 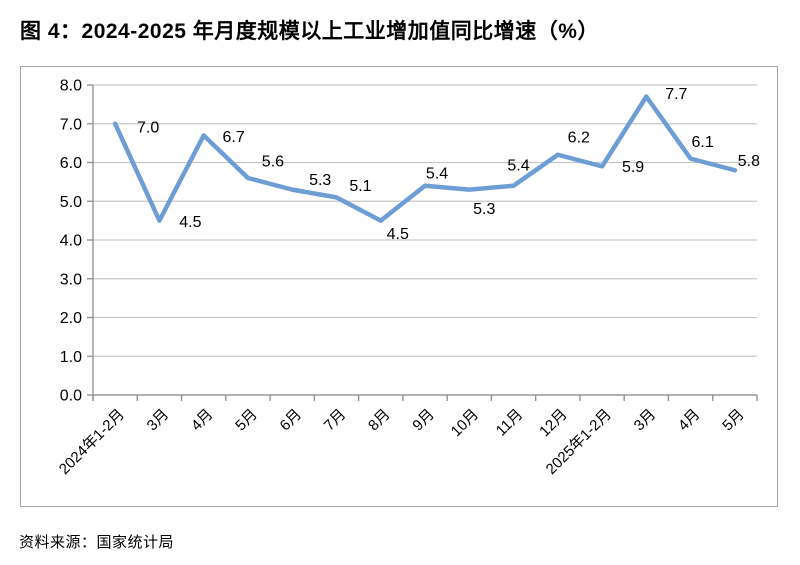 What do you see at coordinates (71, 241) in the screenshot?
I see `y-axis-label: 4.0` at bounding box center [71, 241].